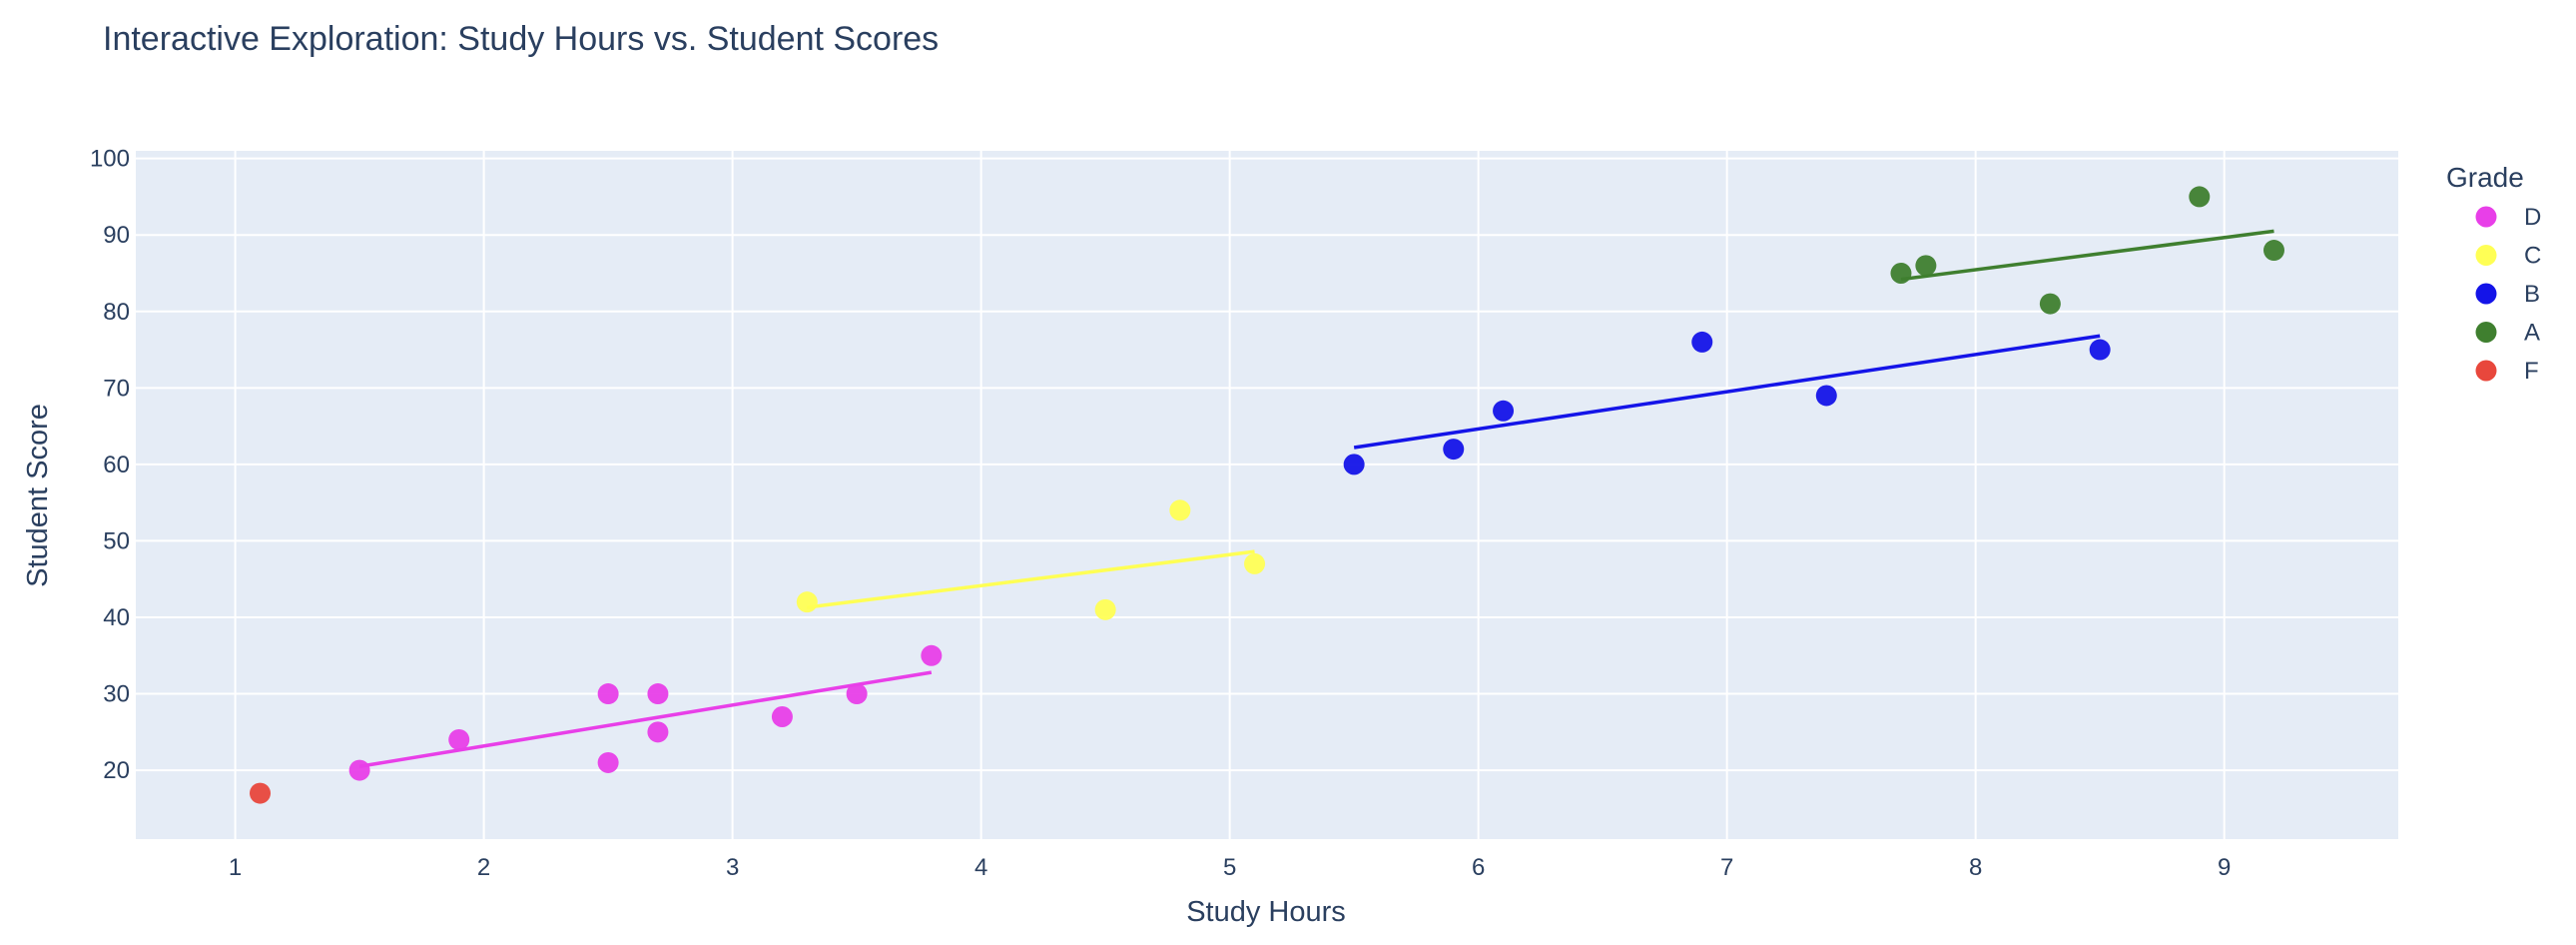  I want to click on legend-label: D, so click(2533, 217).